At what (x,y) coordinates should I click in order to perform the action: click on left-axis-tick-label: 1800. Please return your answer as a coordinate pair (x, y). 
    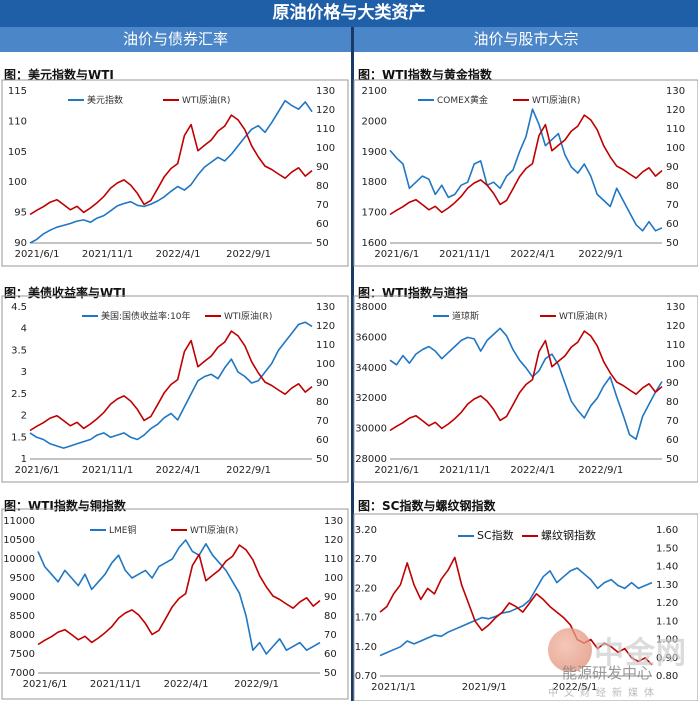
    Looking at the image, I should click on (374, 182).